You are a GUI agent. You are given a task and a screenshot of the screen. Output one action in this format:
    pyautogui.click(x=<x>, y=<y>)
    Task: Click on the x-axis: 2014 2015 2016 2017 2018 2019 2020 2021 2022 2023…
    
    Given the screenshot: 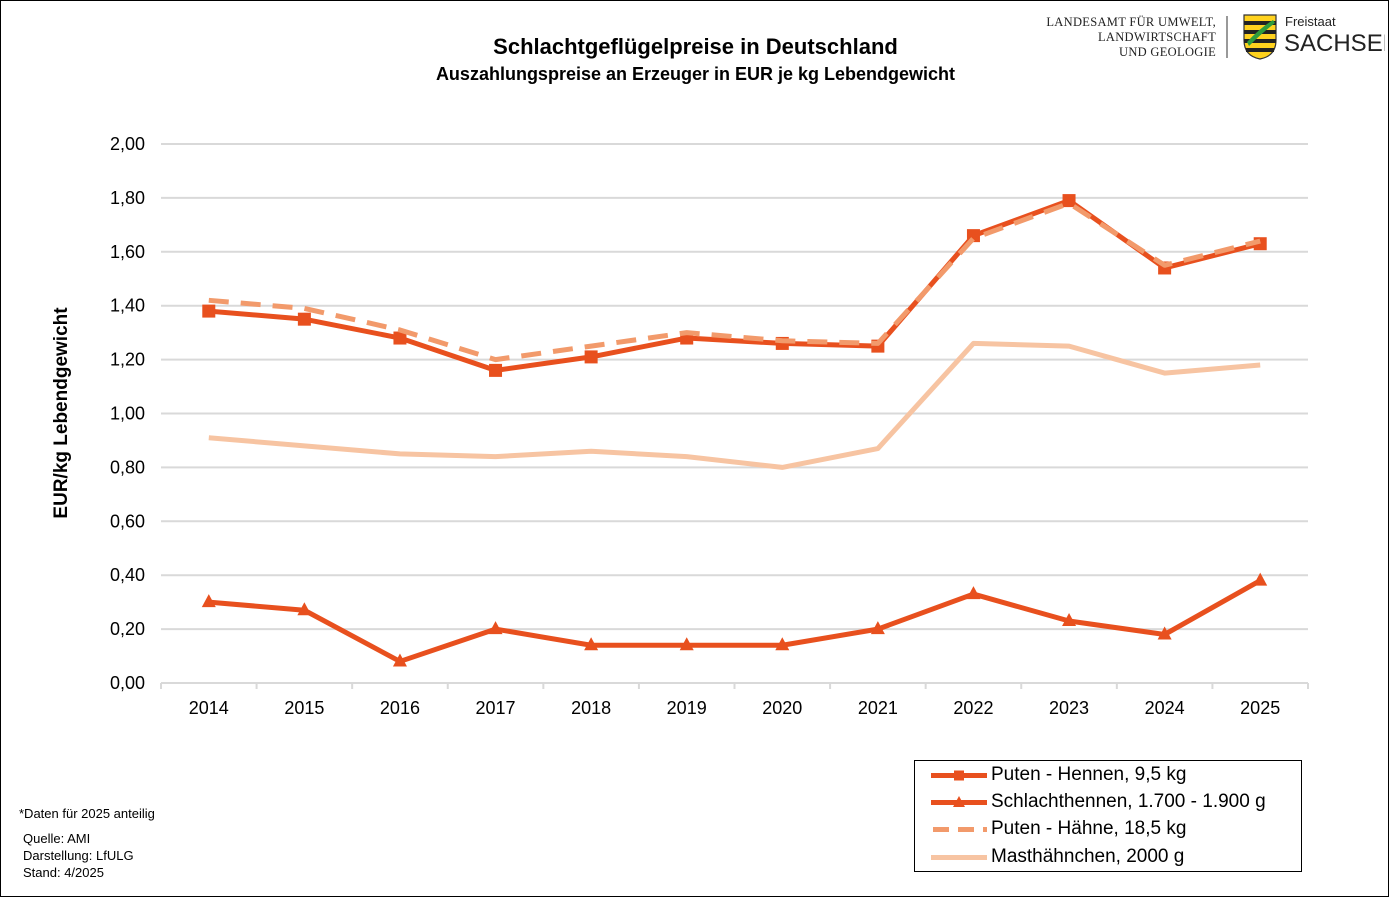 What is the action you would take?
    pyautogui.click(x=734, y=700)
    